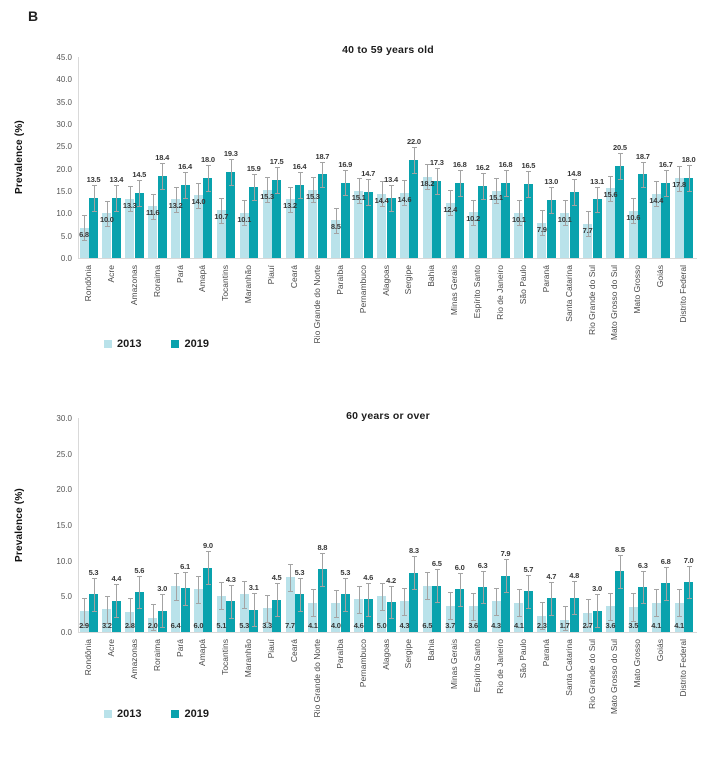 The image size is (708, 774). Describe the element at coordinates (186, 588) in the screenshot. I see `error-bar-2019-para` at that location.